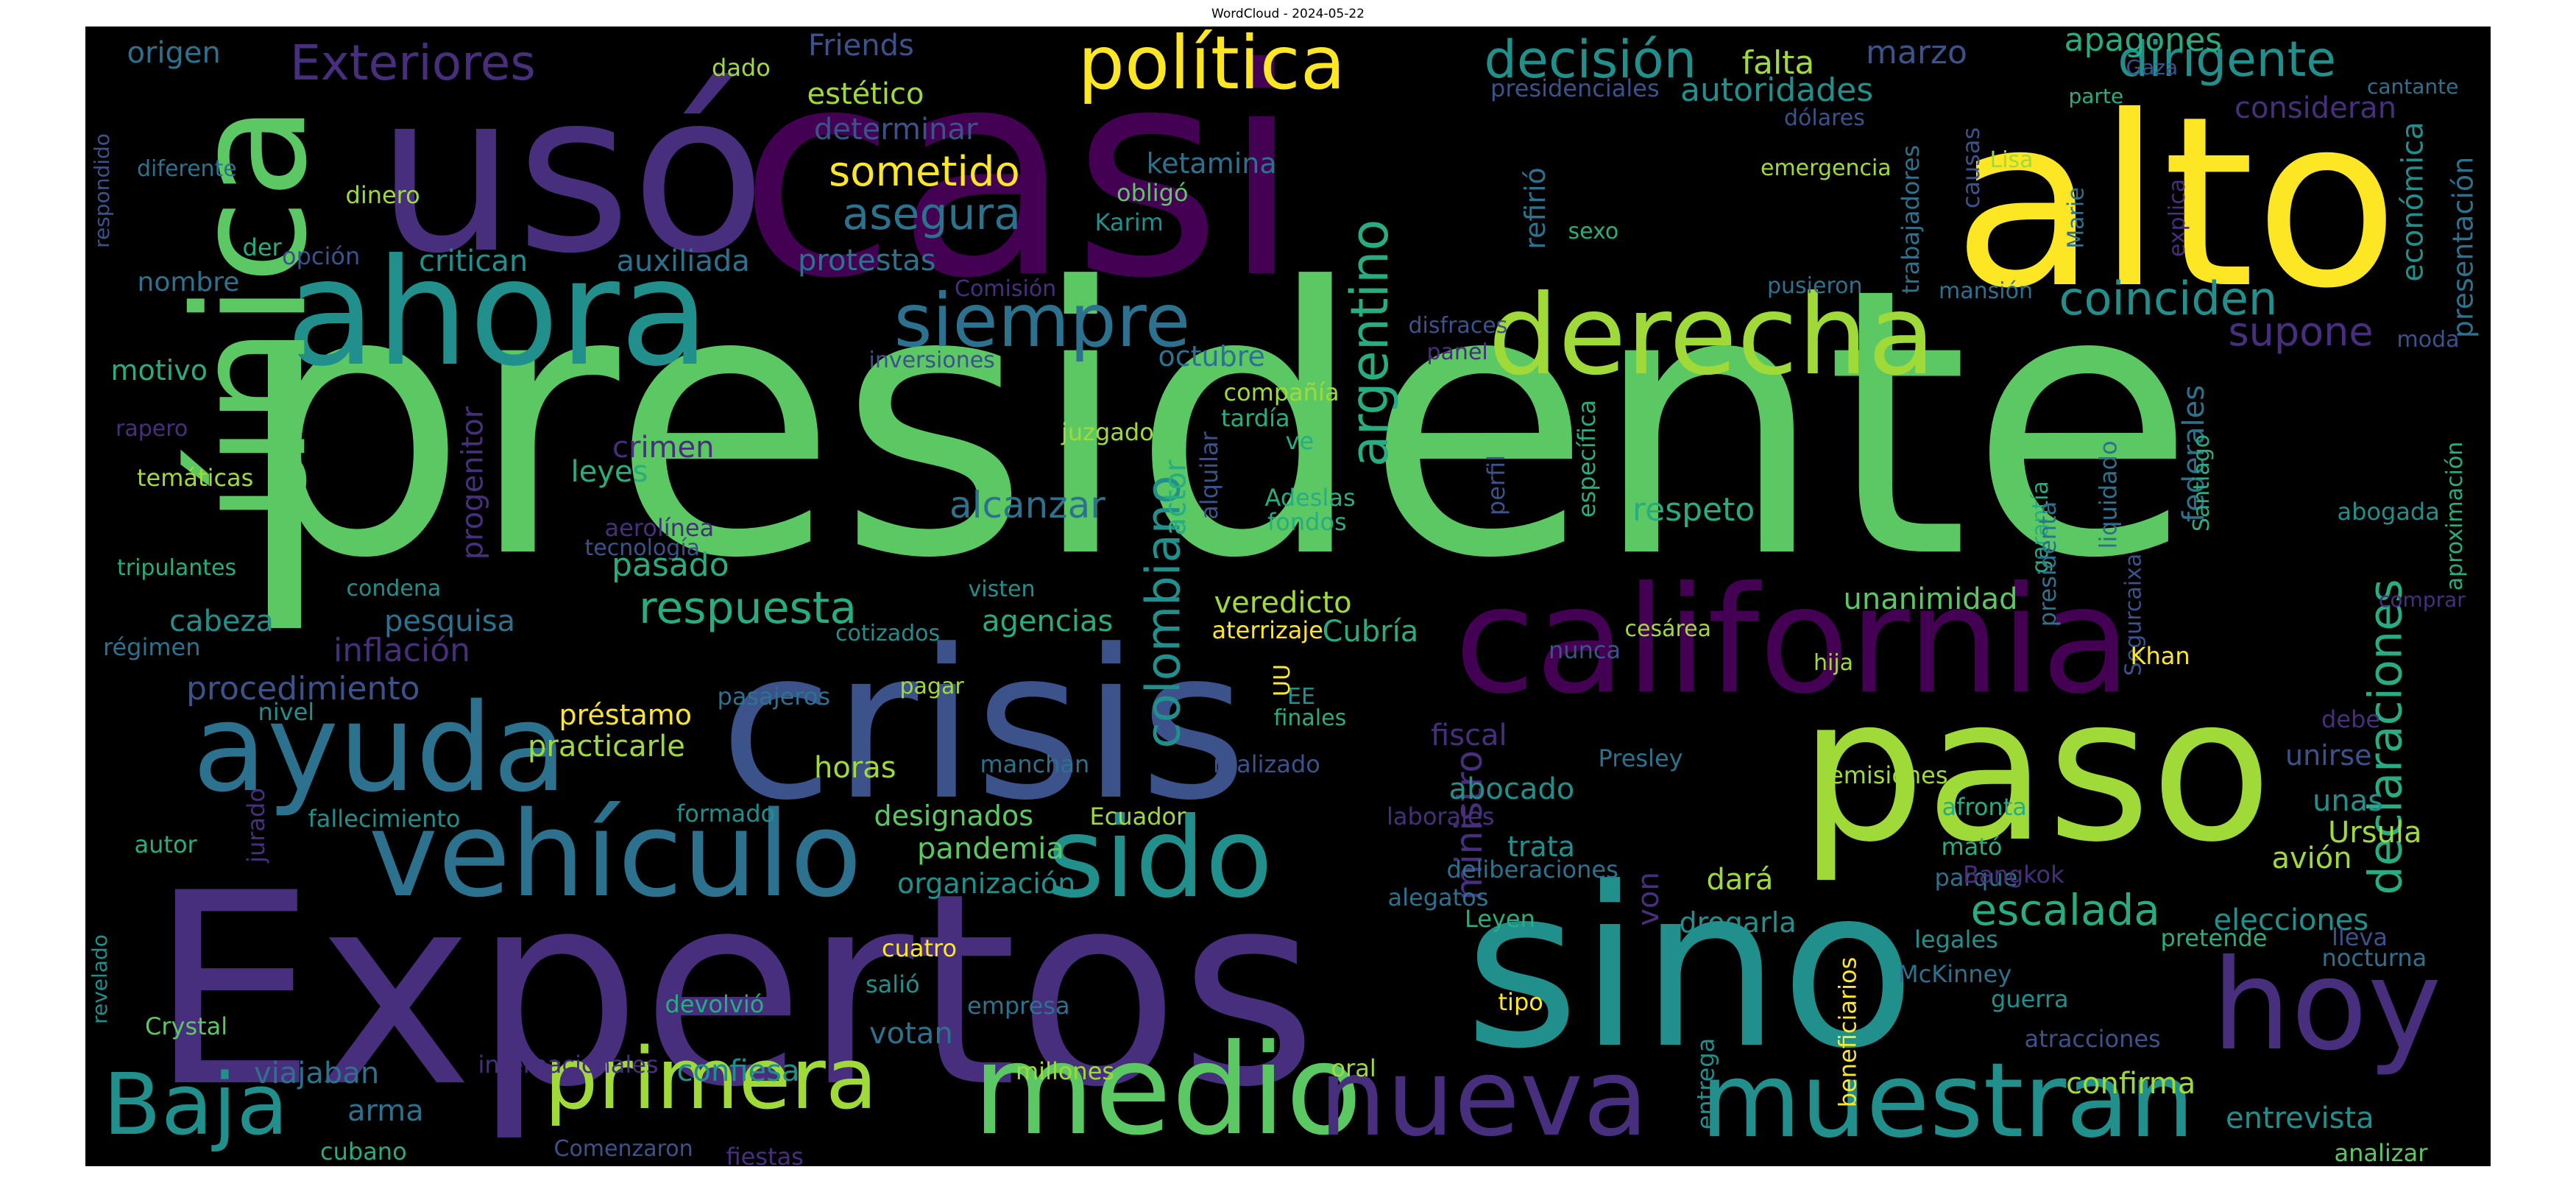 The width and height of the screenshot is (2576, 1178). What do you see at coordinates (642, 548) in the screenshot?
I see `word-tecnologia: tecnología` at bounding box center [642, 548].